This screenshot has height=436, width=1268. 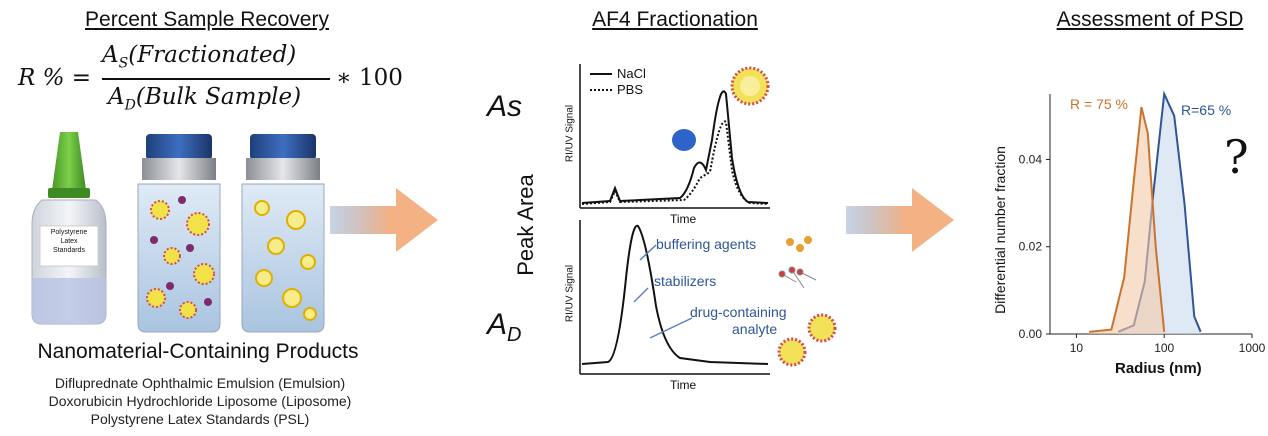 What do you see at coordinates (505, 106) in the screenshot?
I see `as-label: As` at bounding box center [505, 106].